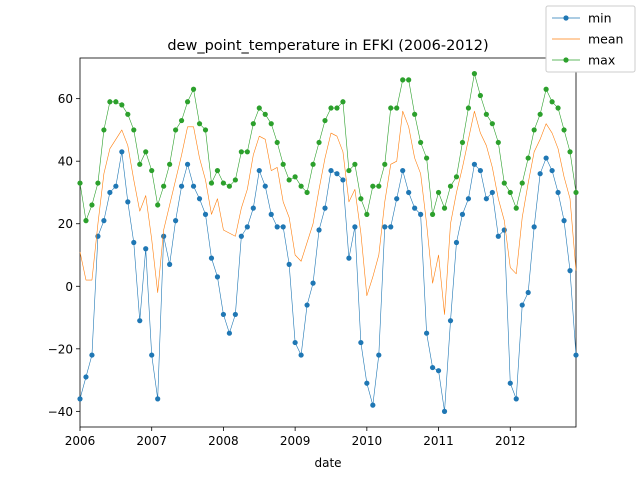  What do you see at coordinates (367, 441) in the screenshot?
I see `x-tick-label: 2010` at bounding box center [367, 441].